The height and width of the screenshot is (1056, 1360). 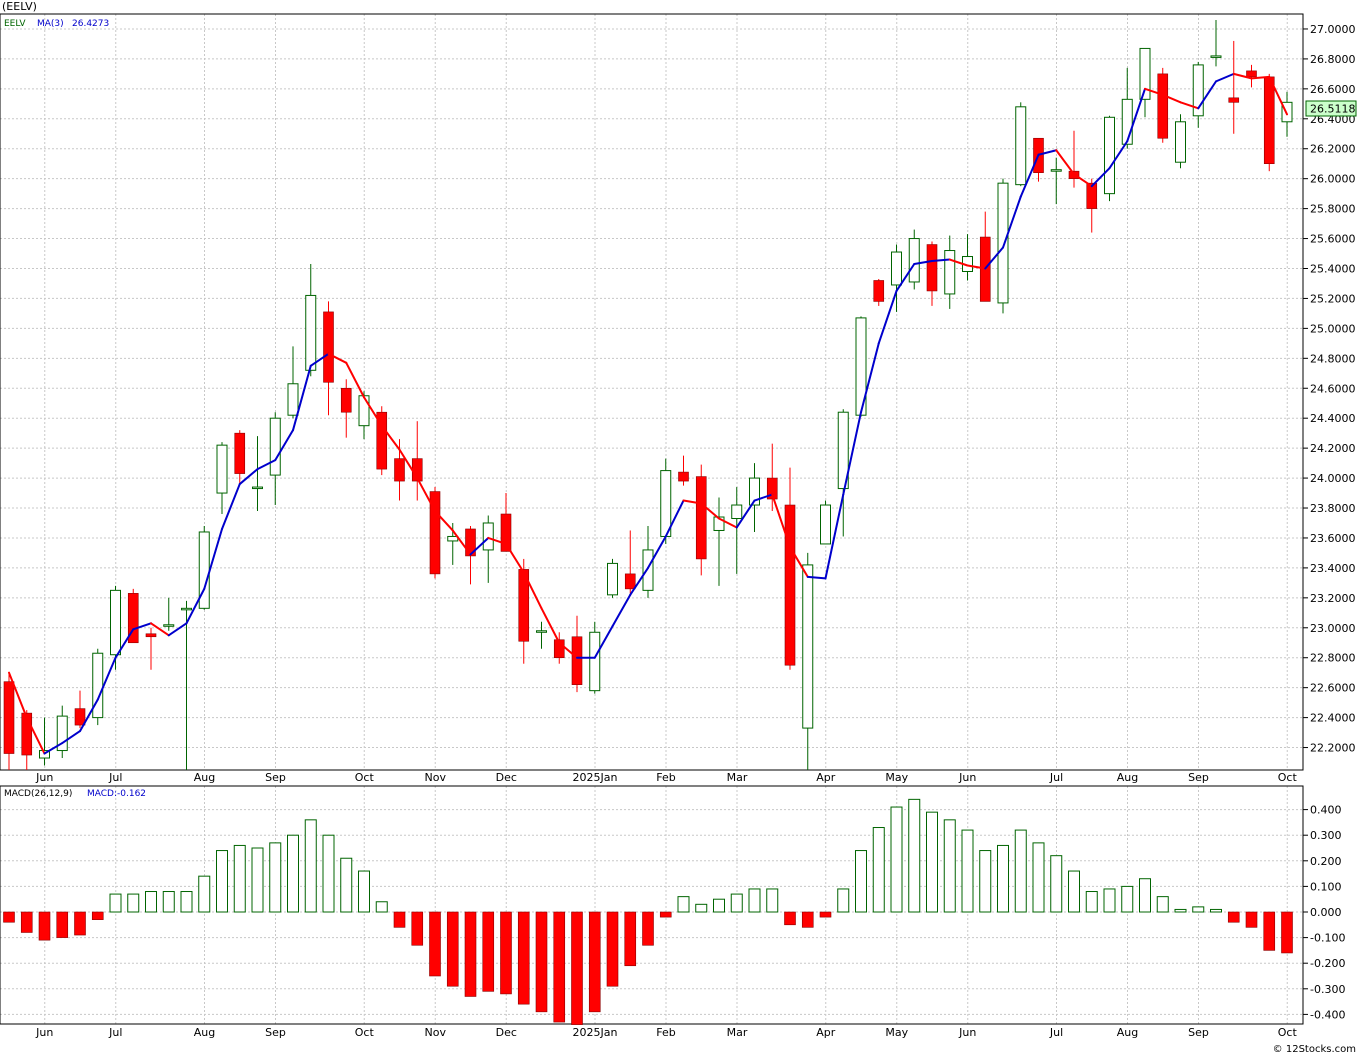 I want to click on price-tick-label: 22.2000, so click(x=1333, y=748).